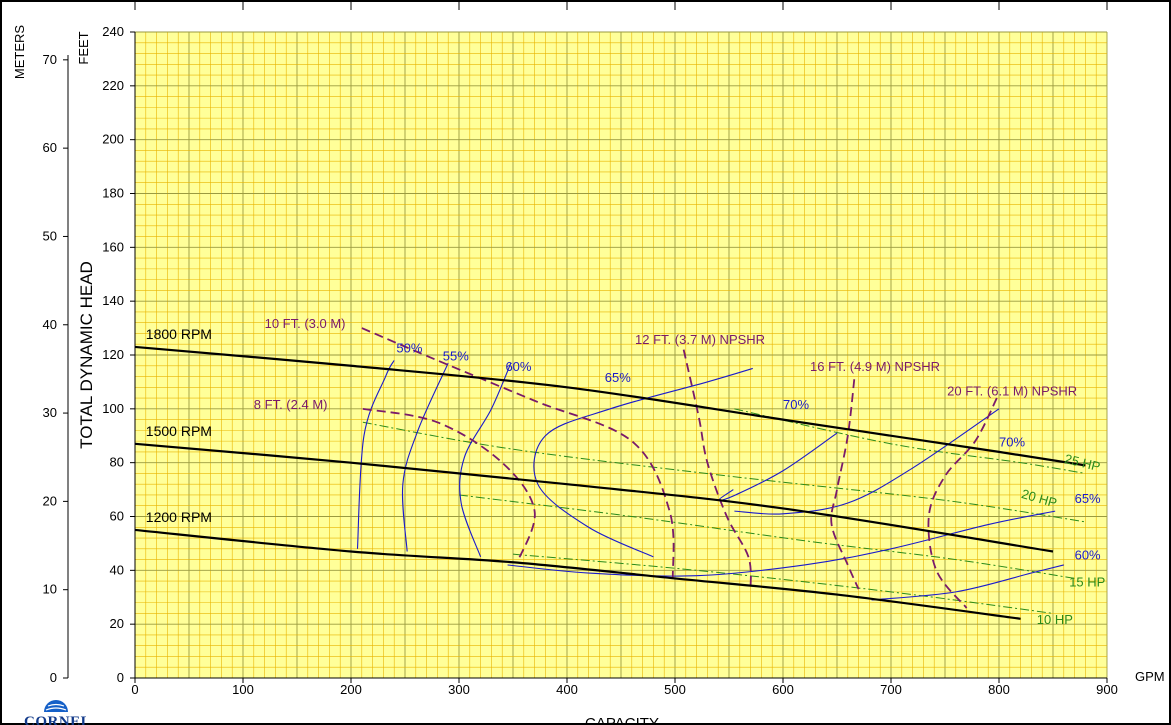  I want to click on y-tick-label: 240, so click(113, 31).